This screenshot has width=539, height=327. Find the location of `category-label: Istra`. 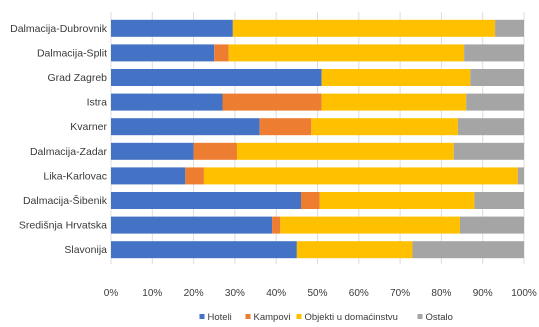

category-label: Istra is located at coordinates (97, 103).